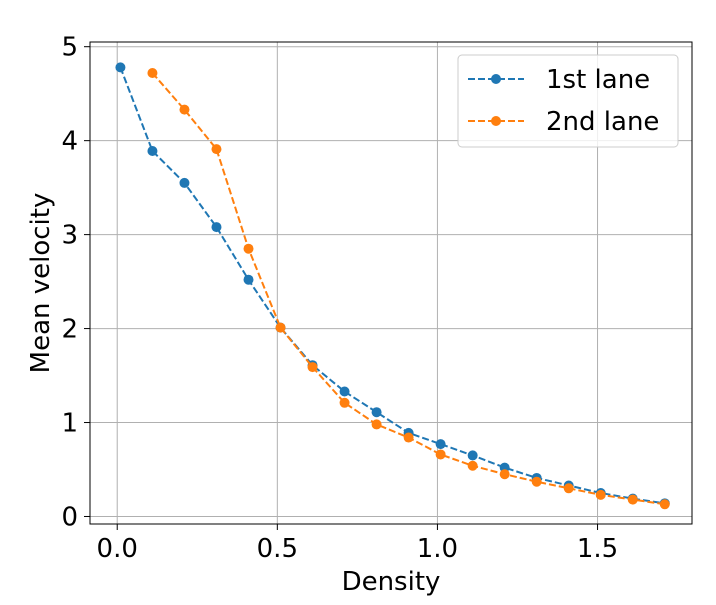 The width and height of the screenshot is (716, 605). What do you see at coordinates (391, 582) in the screenshot?
I see `x-axis-label: Density` at bounding box center [391, 582].